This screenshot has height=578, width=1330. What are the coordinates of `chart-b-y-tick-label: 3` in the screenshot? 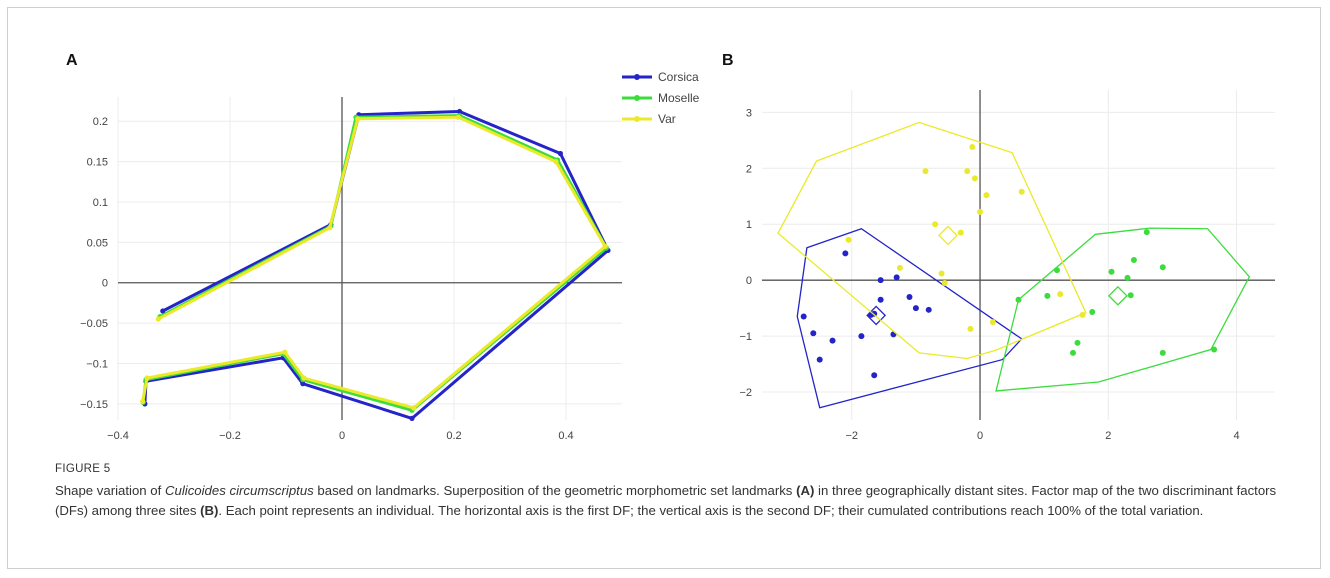 It's located at (749, 113).